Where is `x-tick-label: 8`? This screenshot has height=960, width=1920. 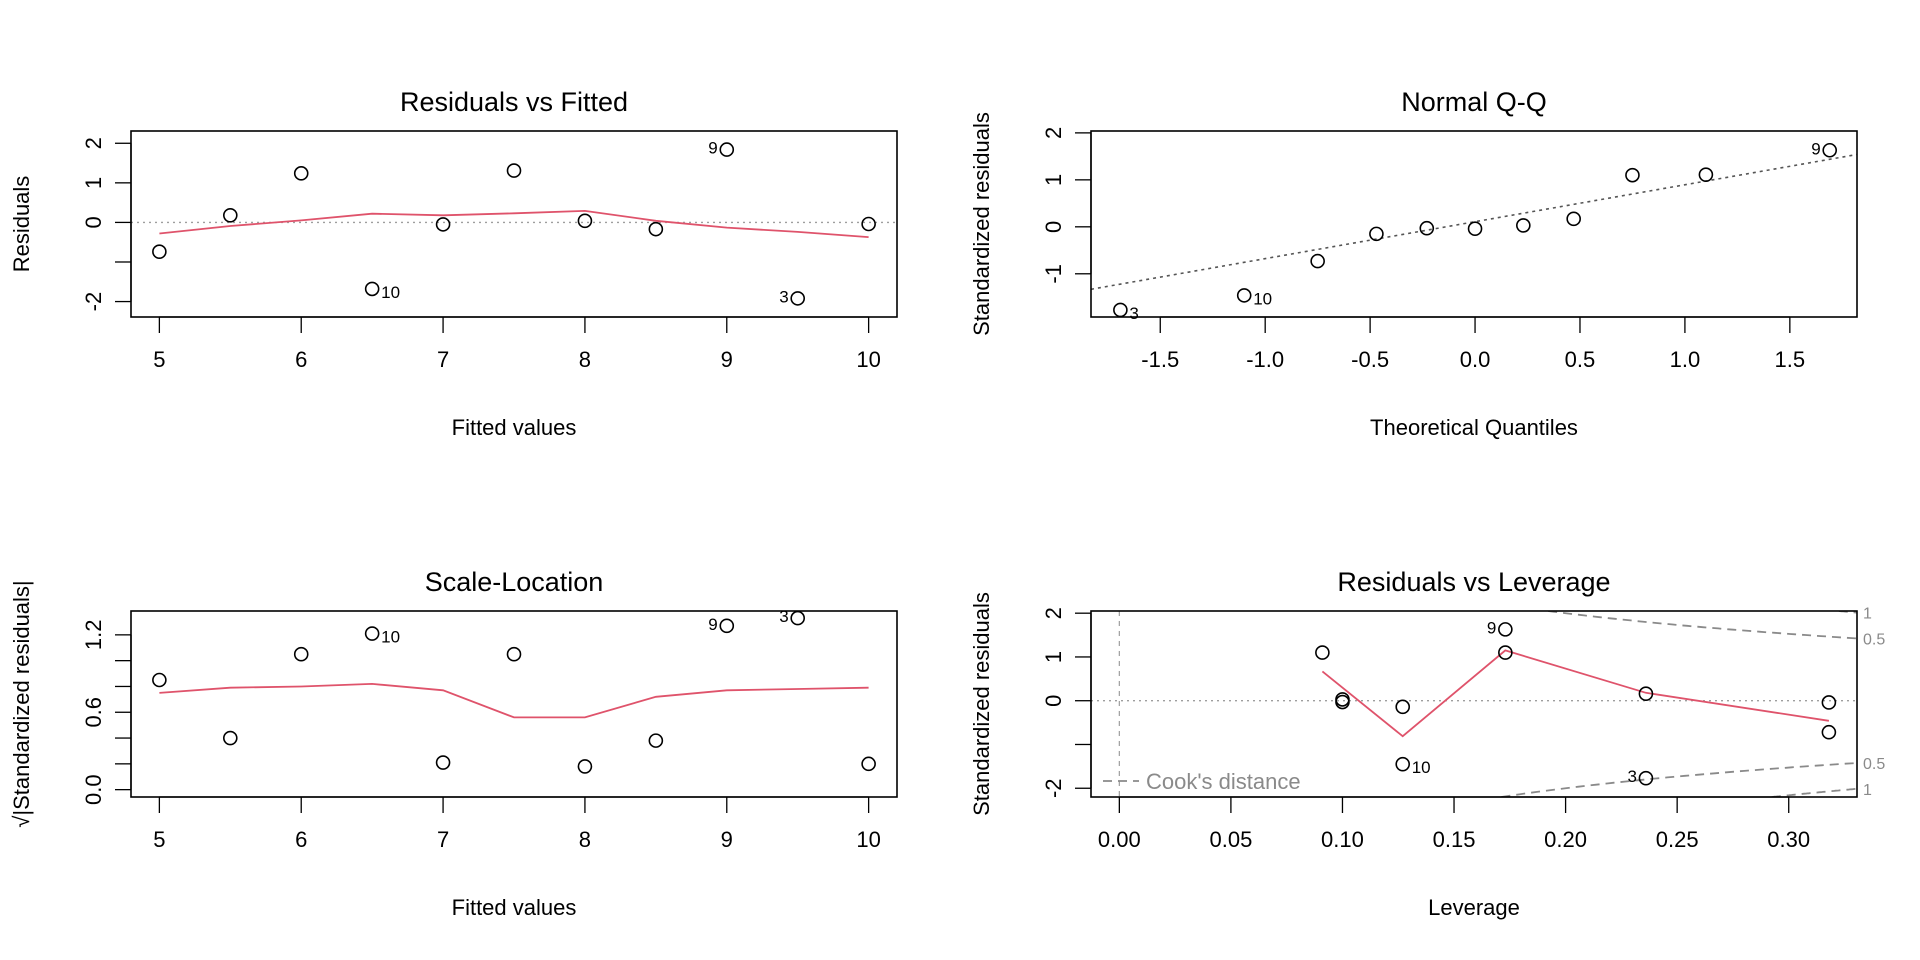
x-tick-label: 8 is located at coordinates (585, 359).